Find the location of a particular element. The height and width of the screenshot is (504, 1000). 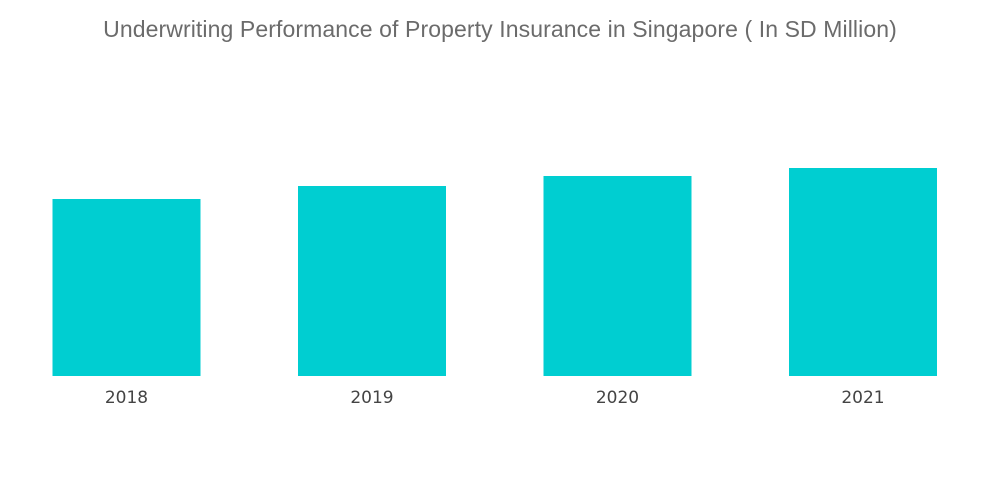

x-tick-label-2020: 2020 is located at coordinates (617, 398).